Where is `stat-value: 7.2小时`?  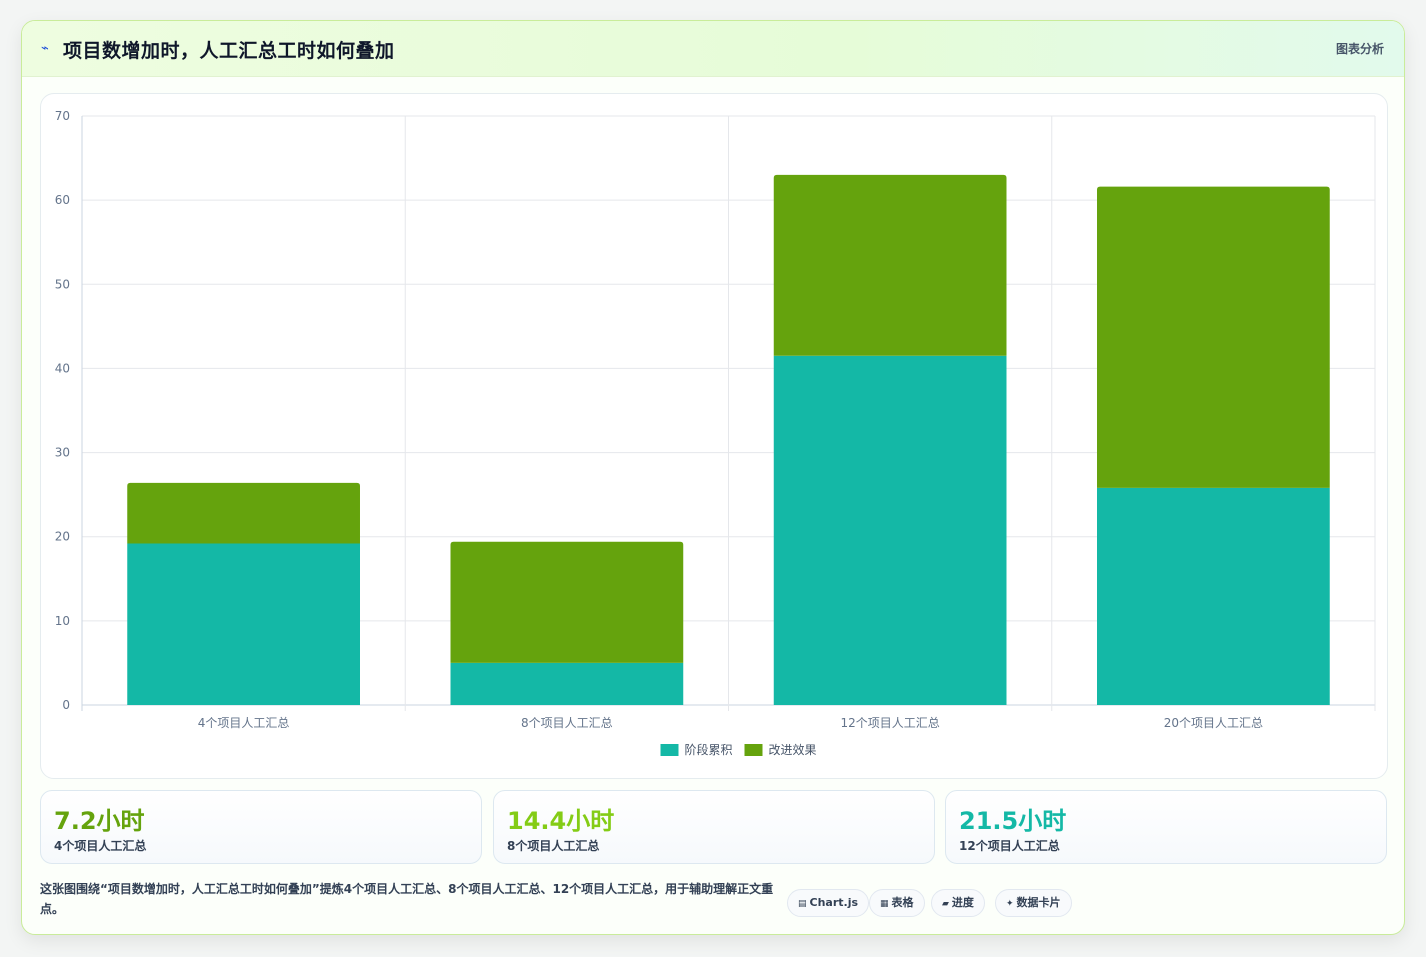
stat-value: 7.2小时 is located at coordinates (99, 821).